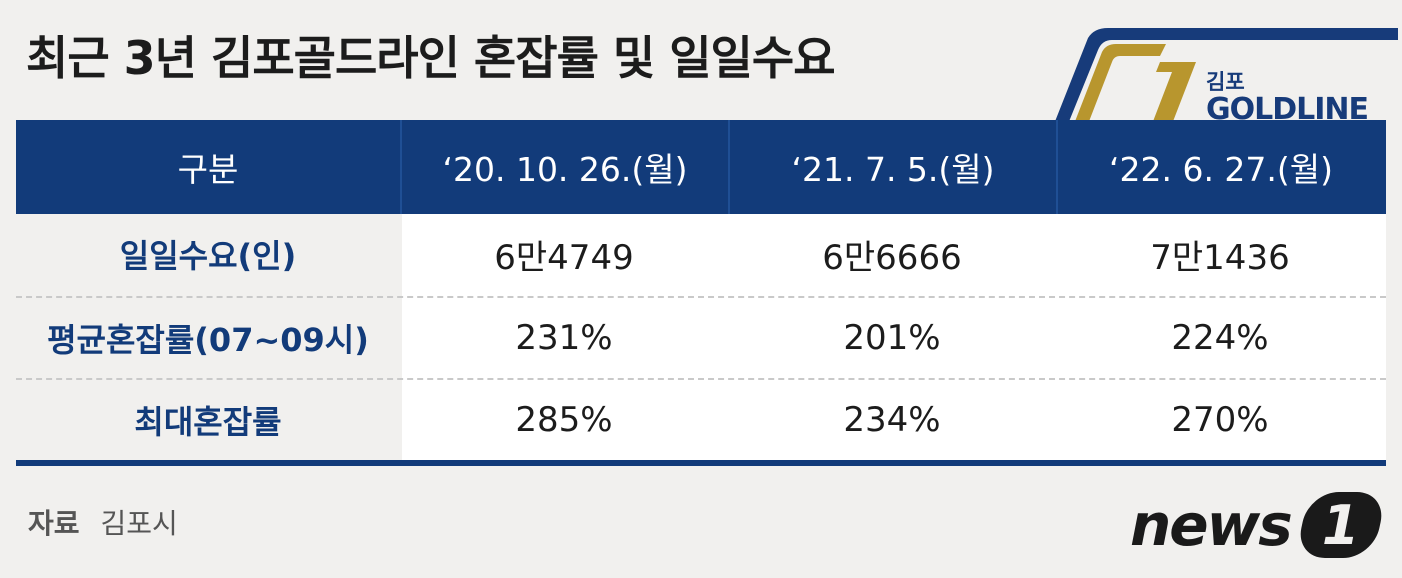 The height and width of the screenshot is (578, 1402). I want to click on table-cell: 234%, so click(892, 420).